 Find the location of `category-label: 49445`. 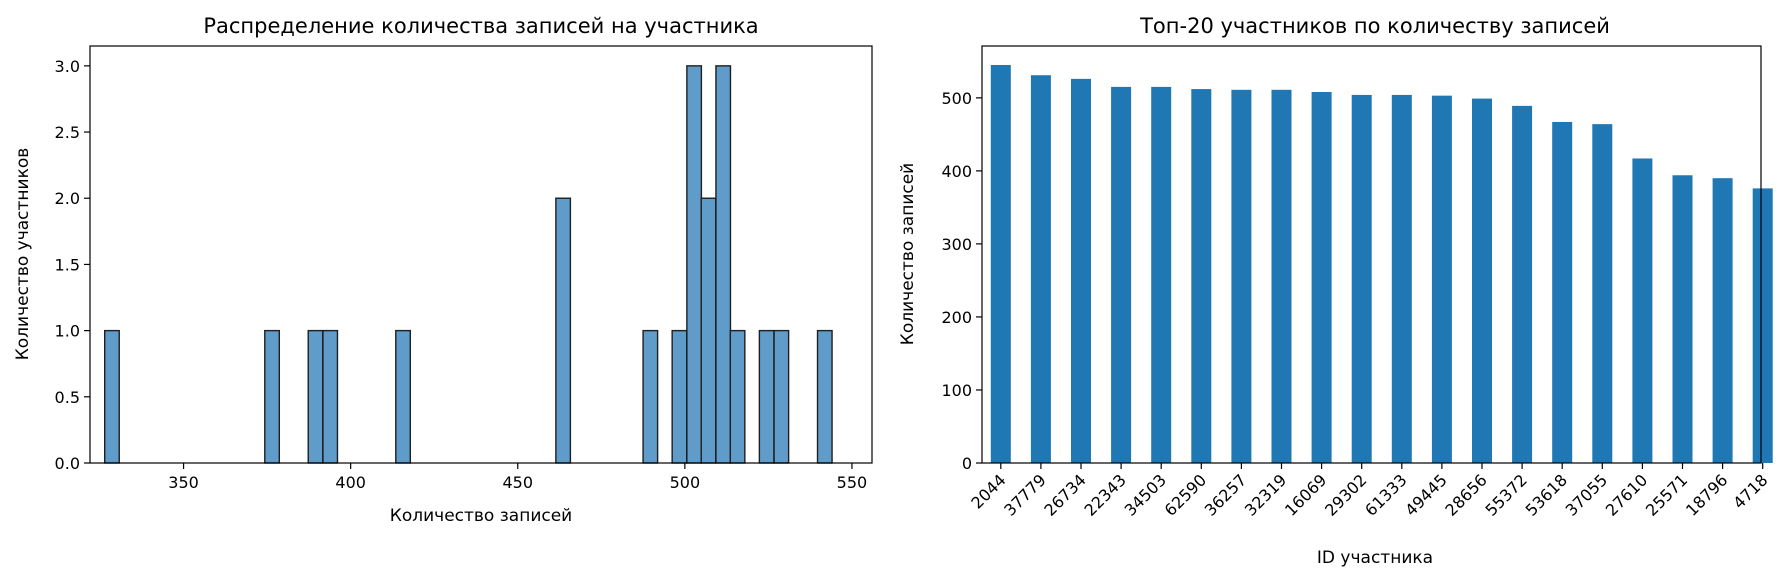

category-label: 49445 is located at coordinates (1425, 494).